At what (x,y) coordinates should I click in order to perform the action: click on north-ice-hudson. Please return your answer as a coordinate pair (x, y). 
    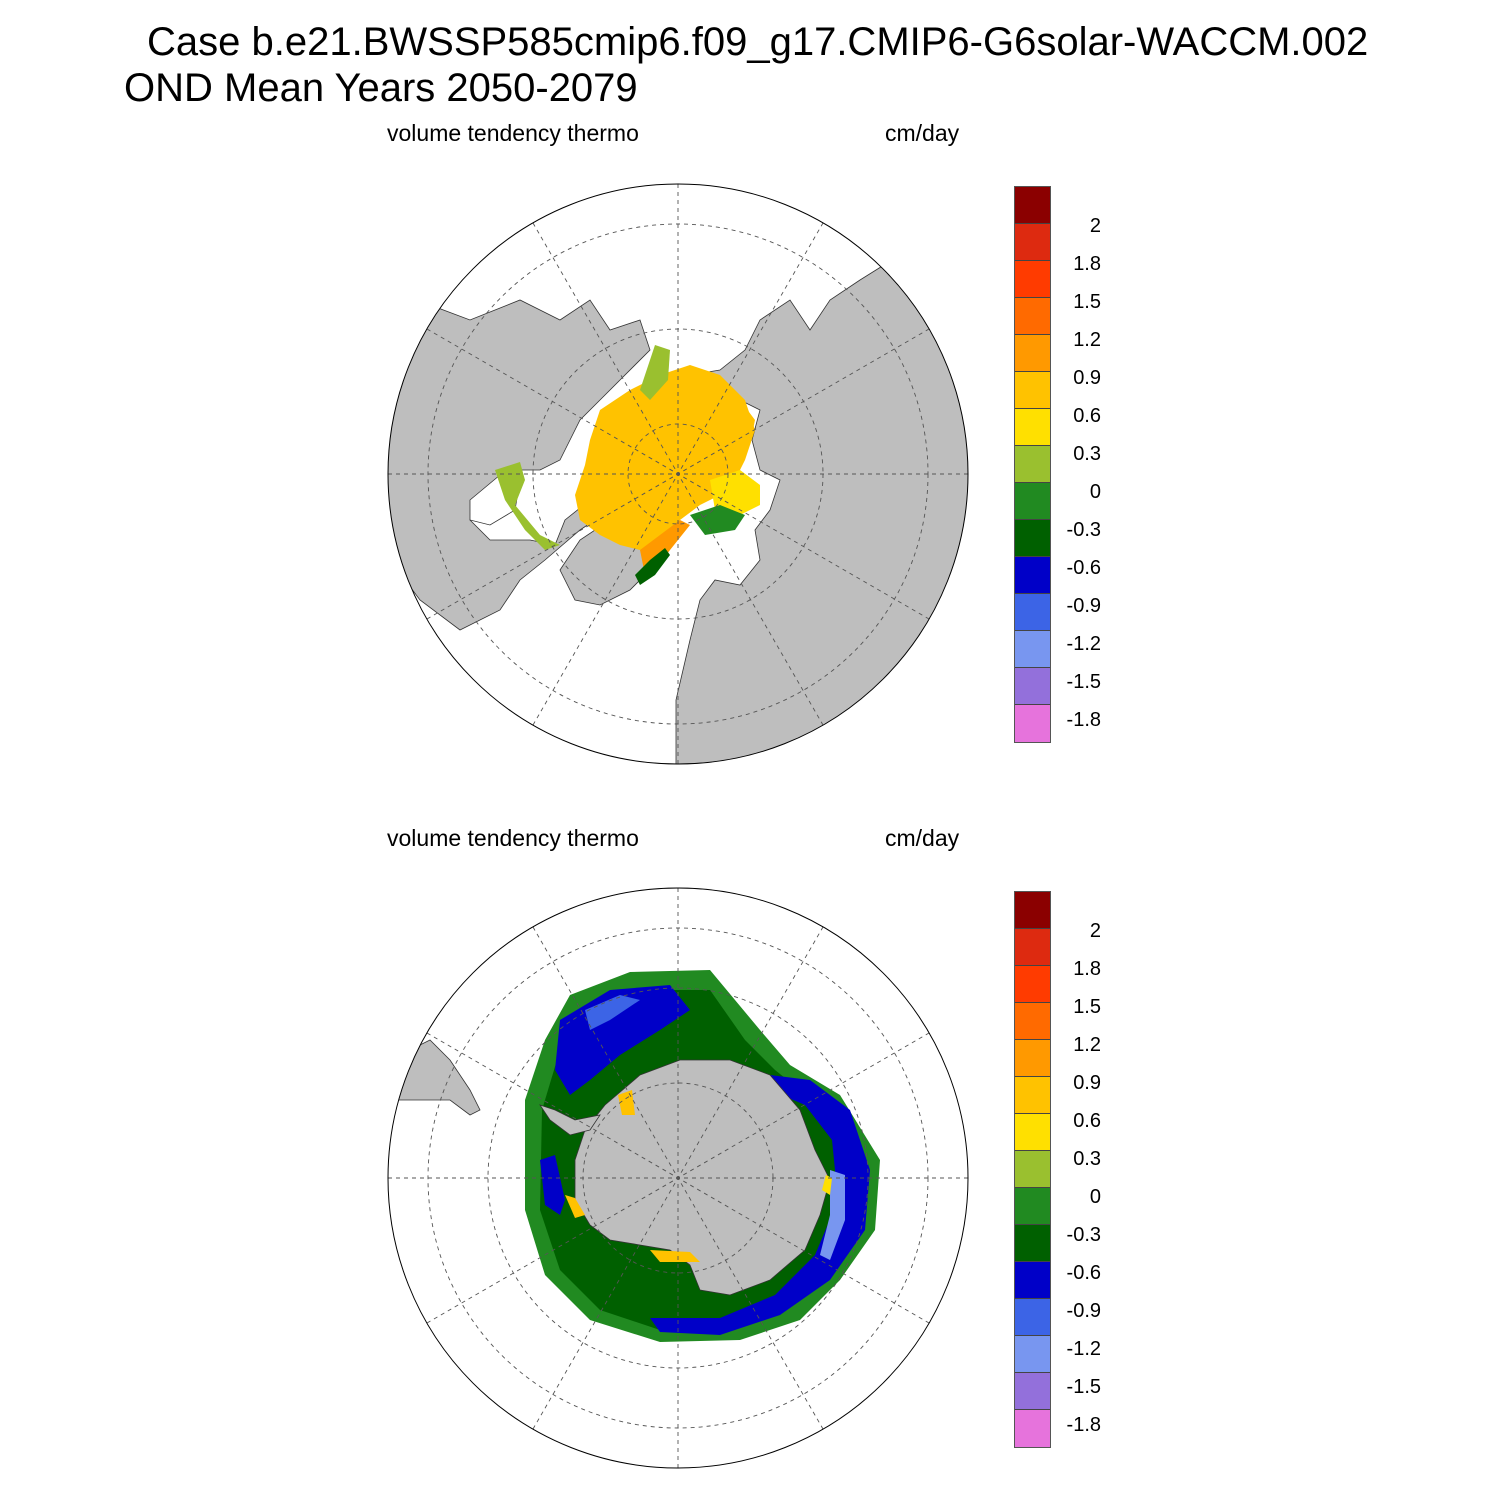
    Looking at the image, I should click on (527, 506).